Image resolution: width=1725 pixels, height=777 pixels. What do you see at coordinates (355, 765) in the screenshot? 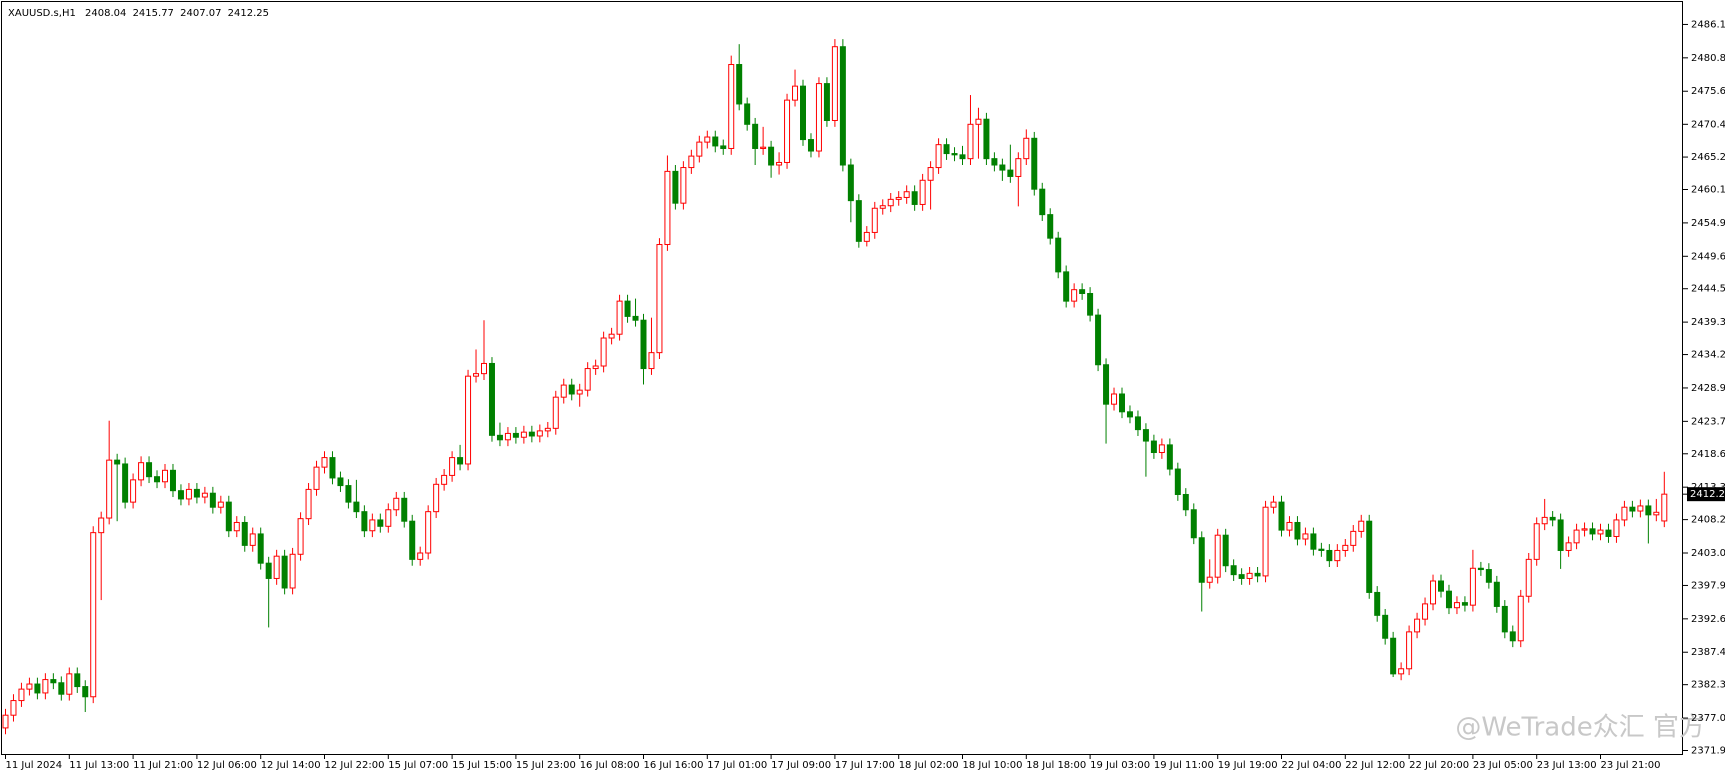
I see `x-tick-label: 12 Jul 22:00` at bounding box center [355, 765].